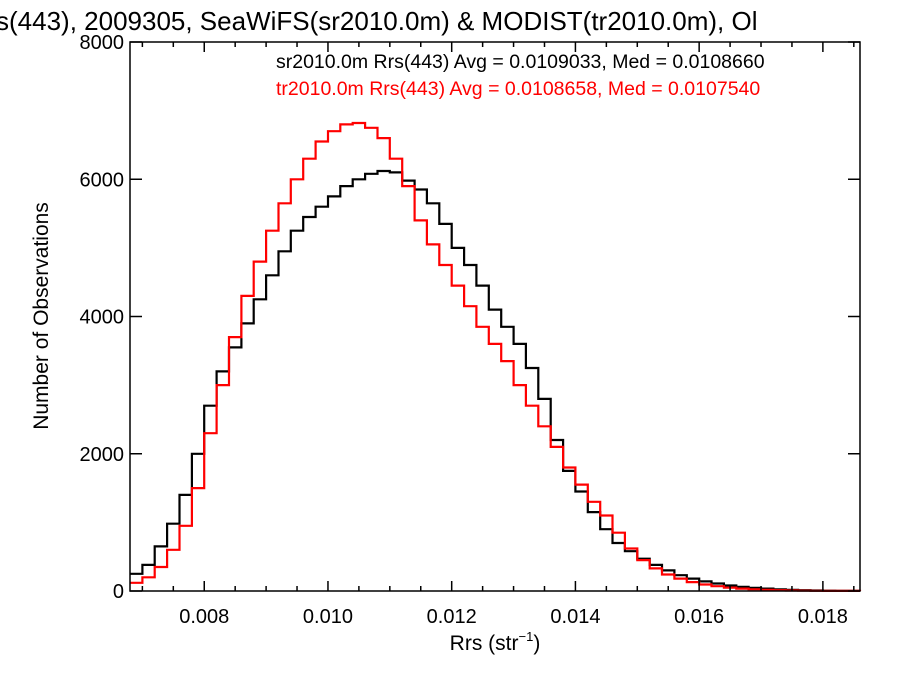  What do you see at coordinates (484, 643) in the screenshot?
I see `x-axis-title-main: Rrs (str` at bounding box center [484, 643].